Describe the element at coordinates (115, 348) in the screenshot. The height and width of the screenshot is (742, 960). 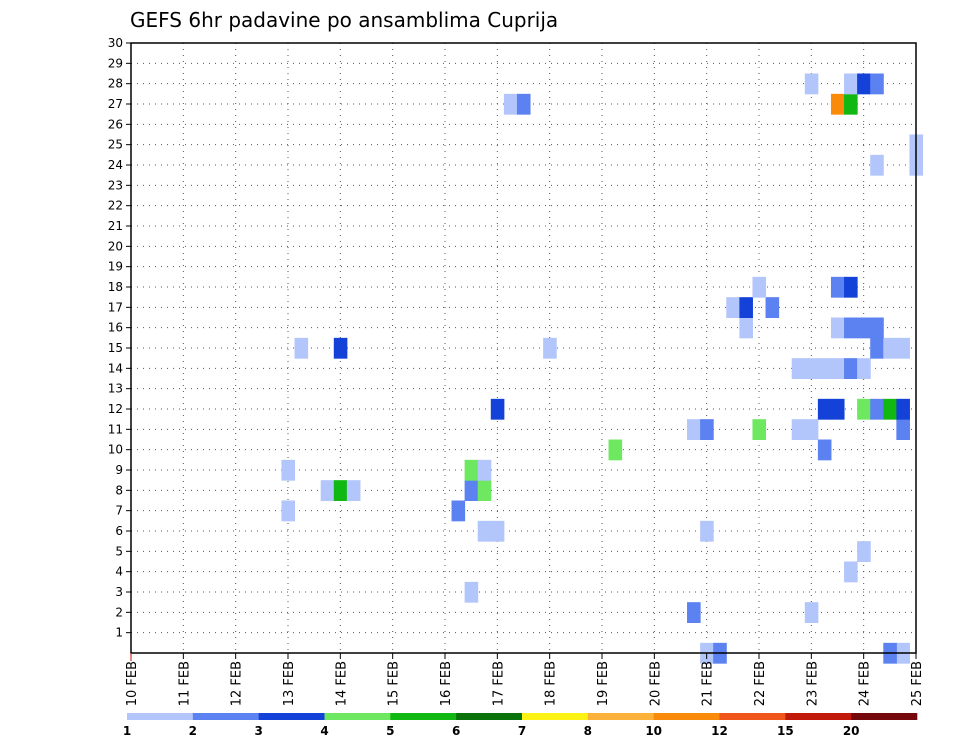
I see `y-tick-label: 15` at that location.